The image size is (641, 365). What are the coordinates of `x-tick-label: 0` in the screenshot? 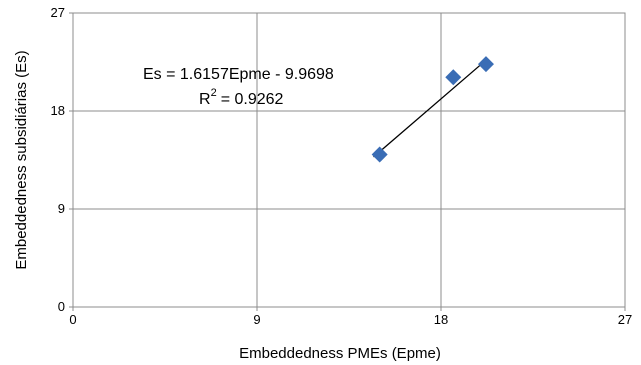 It's located at (72, 319).